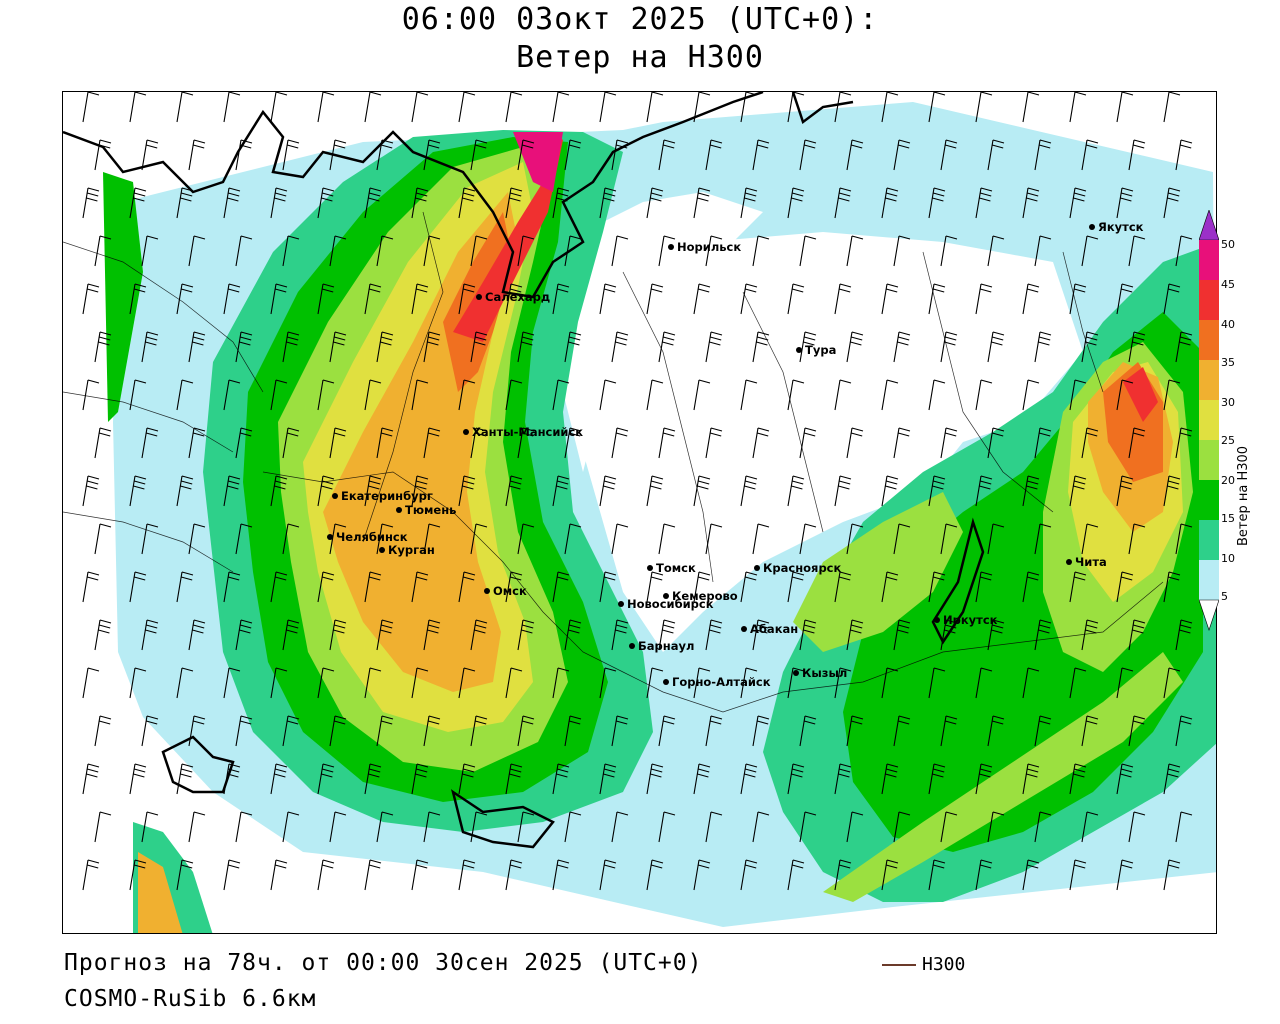 The height and width of the screenshot is (1024, 1280). What do you see at coordinates (1243, 495) in the screenshot?
I see `colorbar-title: Ветер на H300` at bounding box center [1243, 495].